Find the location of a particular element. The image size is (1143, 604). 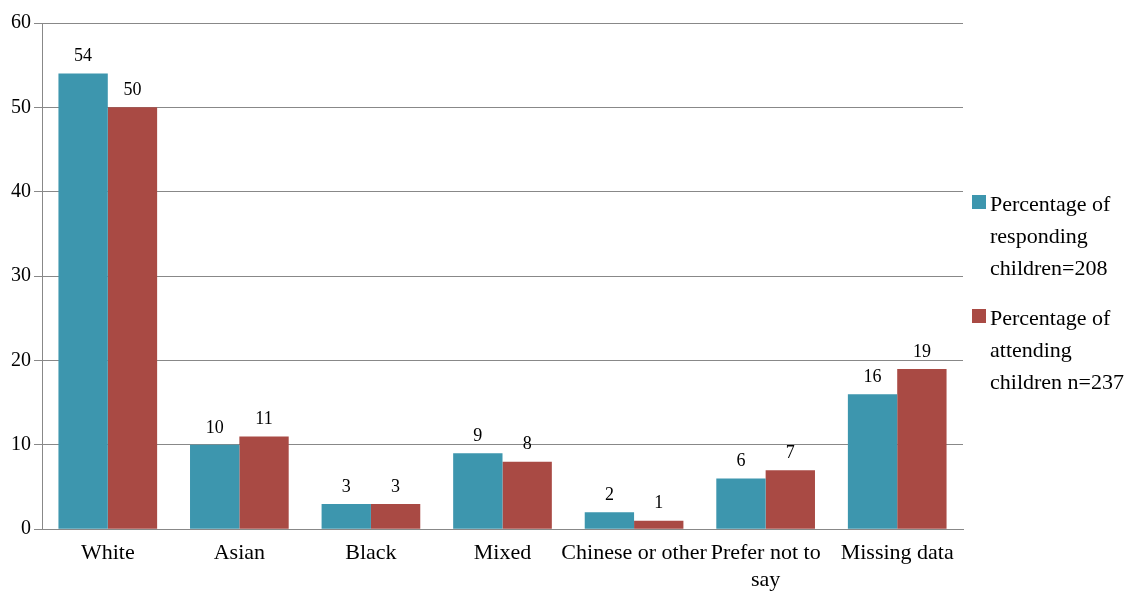

data-label: 2 is located at coordinates (609, 494).